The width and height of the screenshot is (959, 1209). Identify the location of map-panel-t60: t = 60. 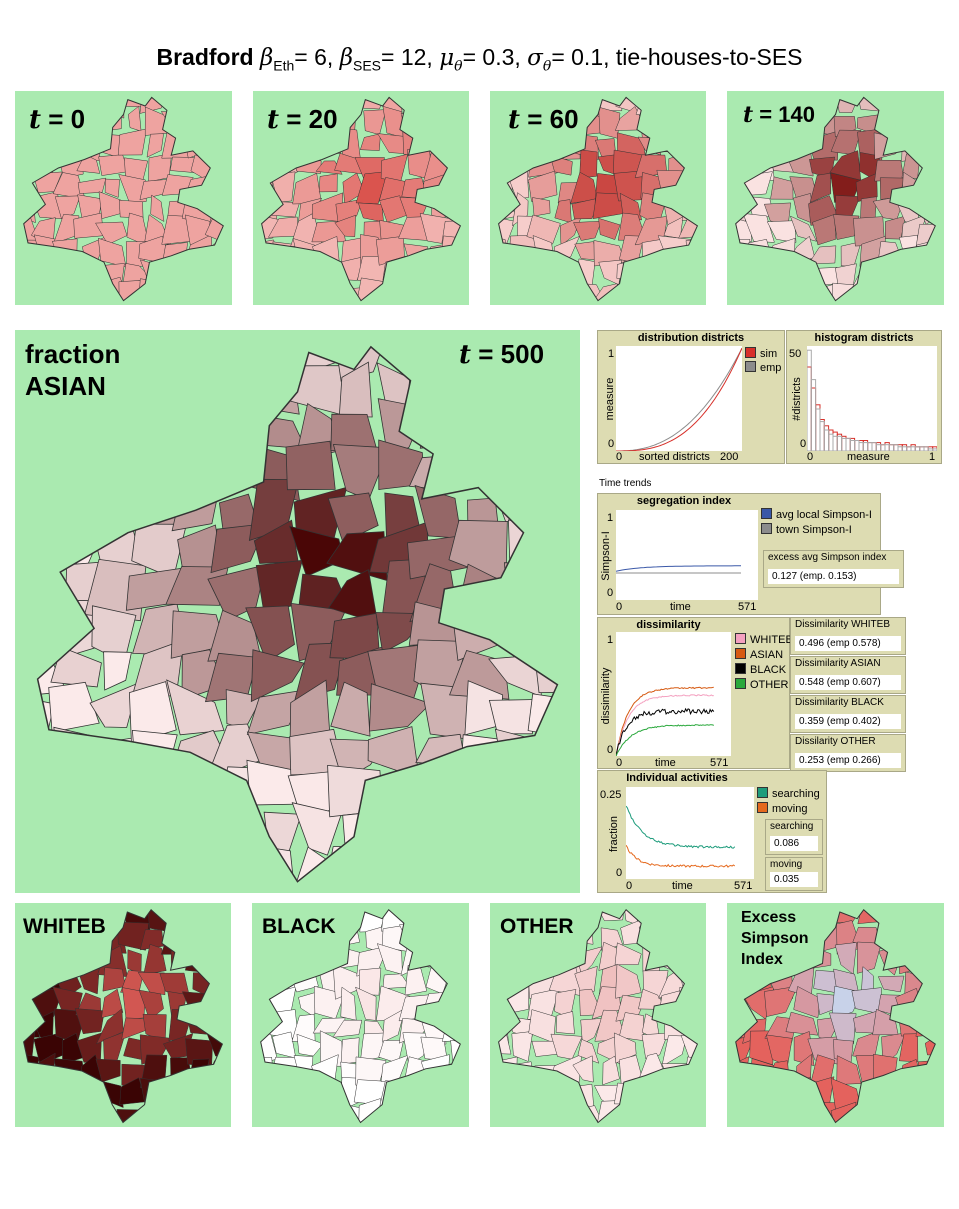
(598, 198).